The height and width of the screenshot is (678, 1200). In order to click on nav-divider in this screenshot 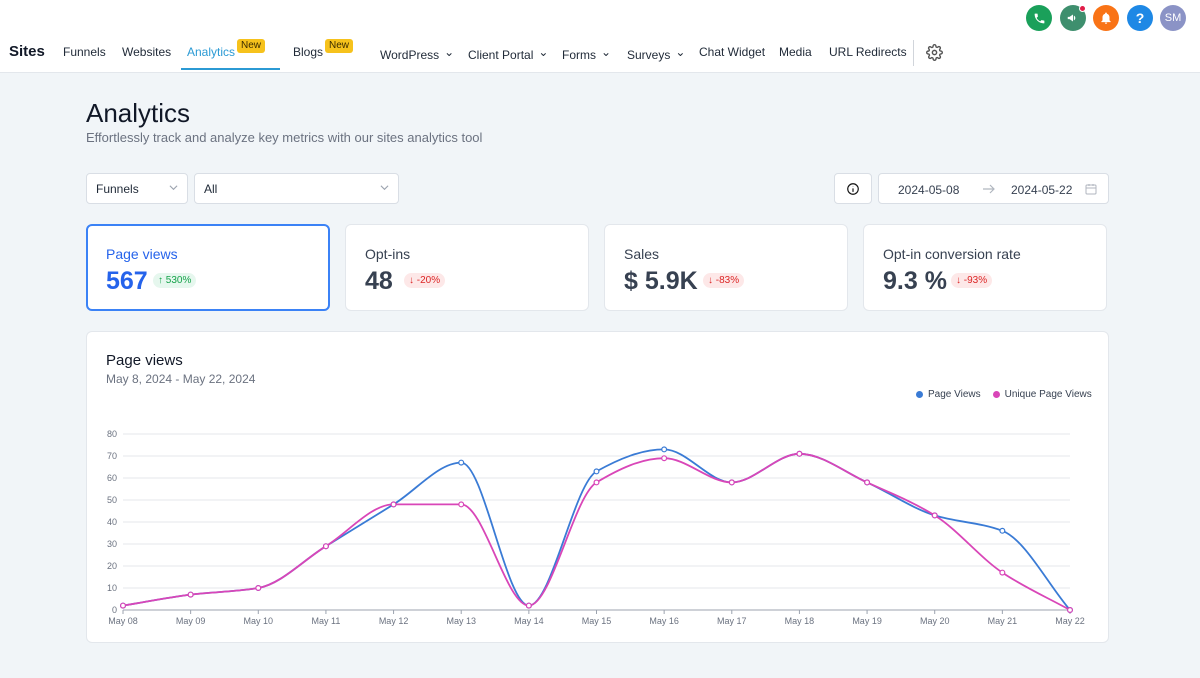, I will do `click(913, 53)`.